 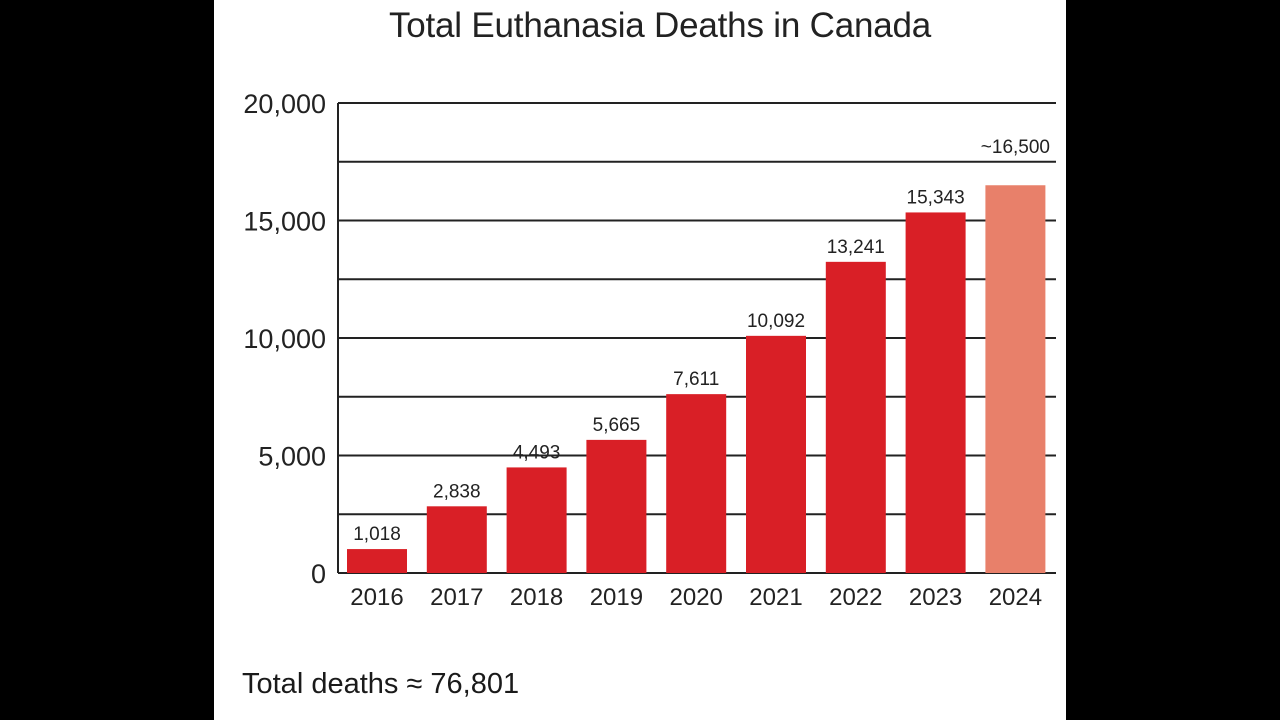 I want to click on x-tick-label: 2020, so click(x=696, y=597).